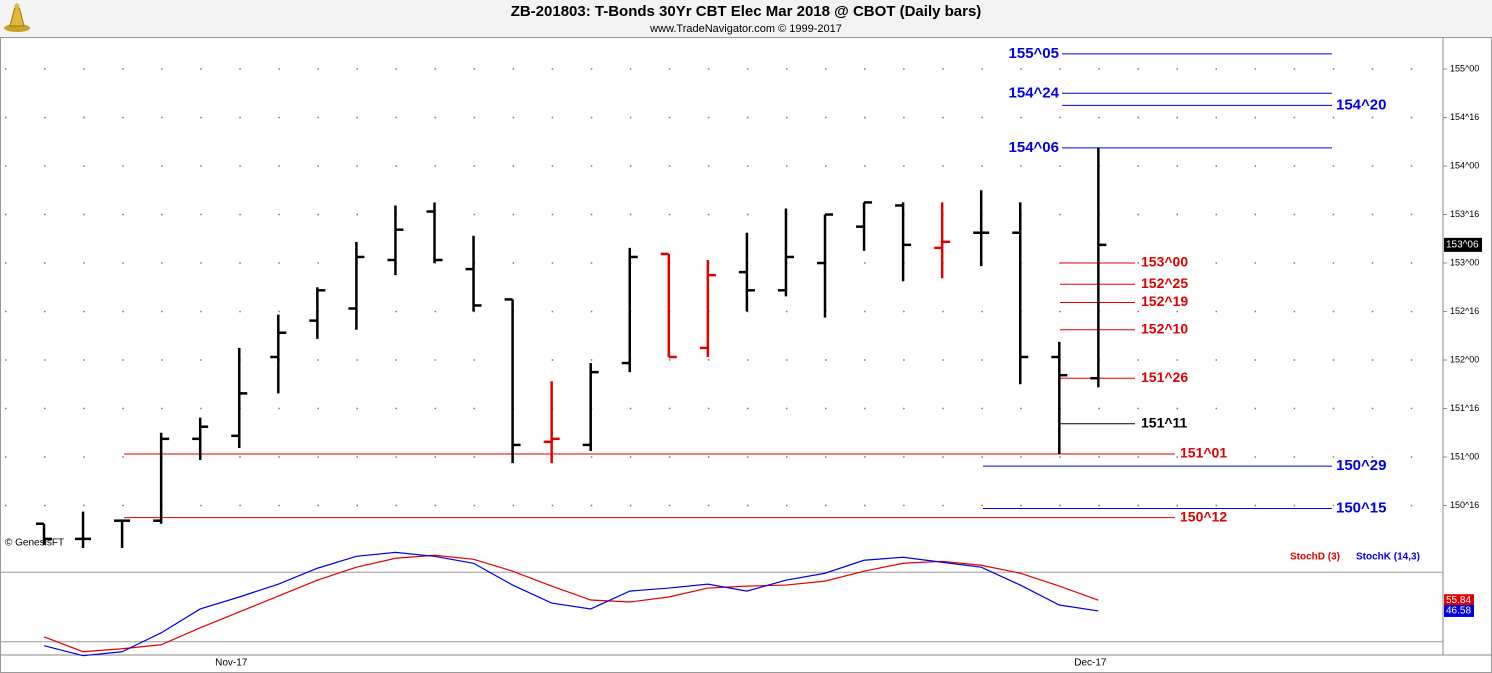  What do you see at coordinates (1034, 92) in the screenshot?
I see `level-label: 154^24` at bounding box center [1034, 92].